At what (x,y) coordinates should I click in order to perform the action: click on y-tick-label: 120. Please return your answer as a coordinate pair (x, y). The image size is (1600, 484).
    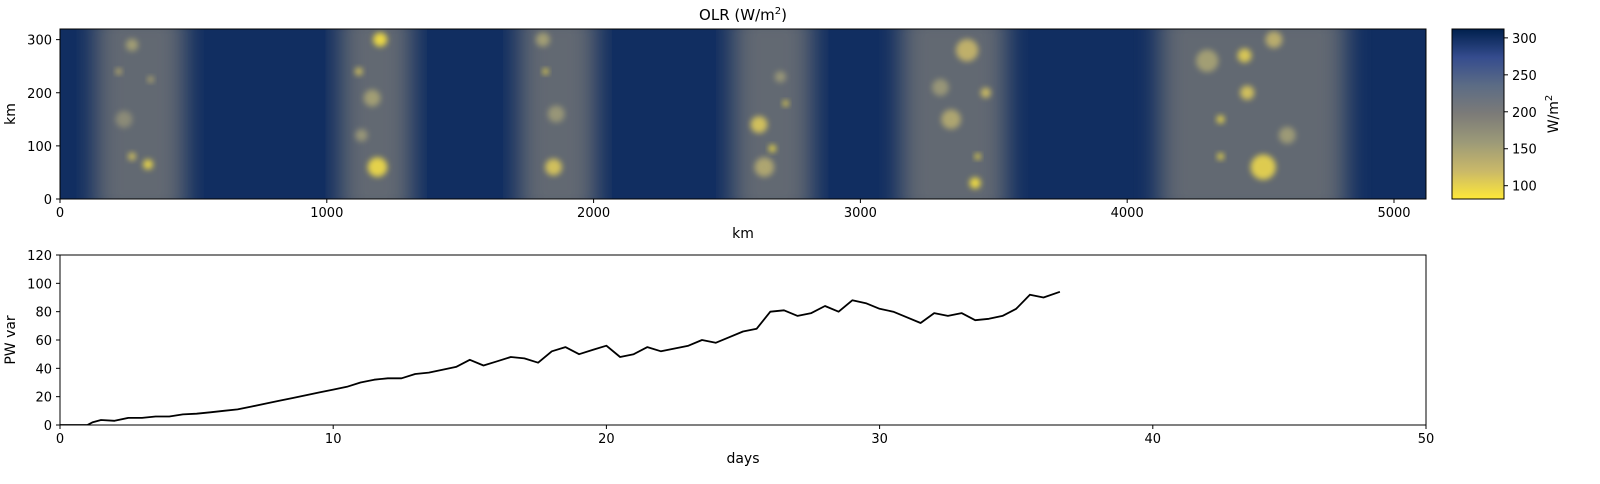
    Looking at the image, I should click on (39, 256).